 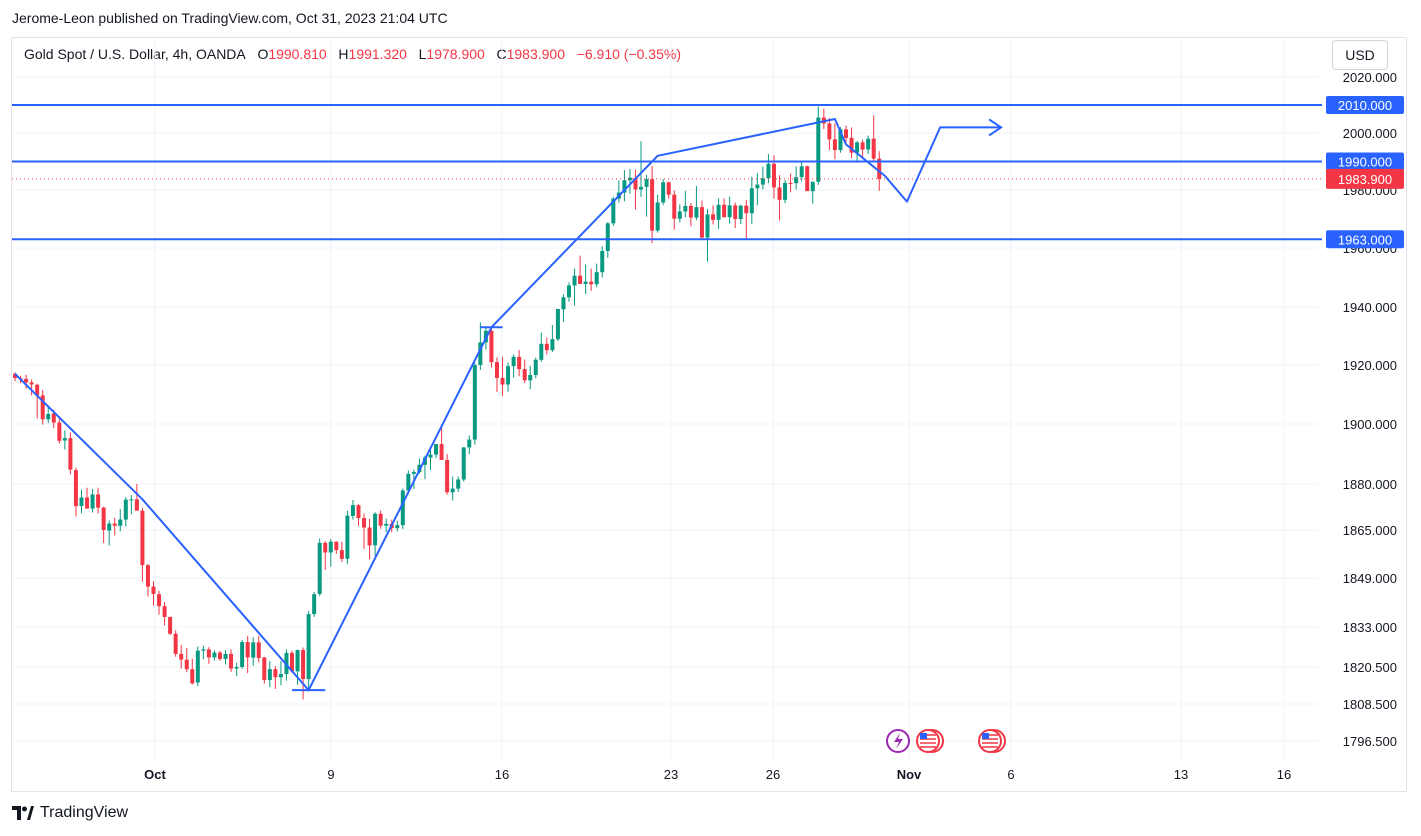 What do you see at coordinates (501, 54) in the screenshot?
I see `close-label: C` at bounding box center [501, 54].